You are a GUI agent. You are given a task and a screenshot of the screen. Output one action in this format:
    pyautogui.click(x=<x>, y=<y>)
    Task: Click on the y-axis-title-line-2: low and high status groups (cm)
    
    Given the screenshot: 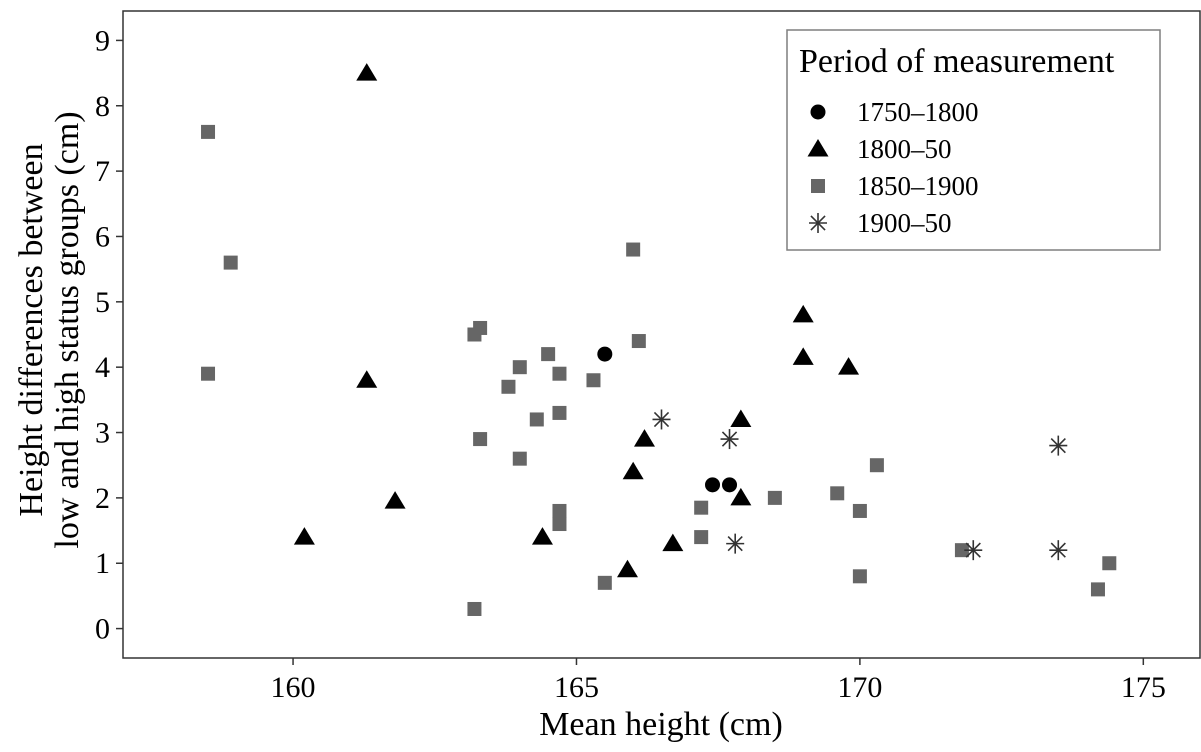 What is the action you would take?
    pyautogui.click(x=67, y=329)
    